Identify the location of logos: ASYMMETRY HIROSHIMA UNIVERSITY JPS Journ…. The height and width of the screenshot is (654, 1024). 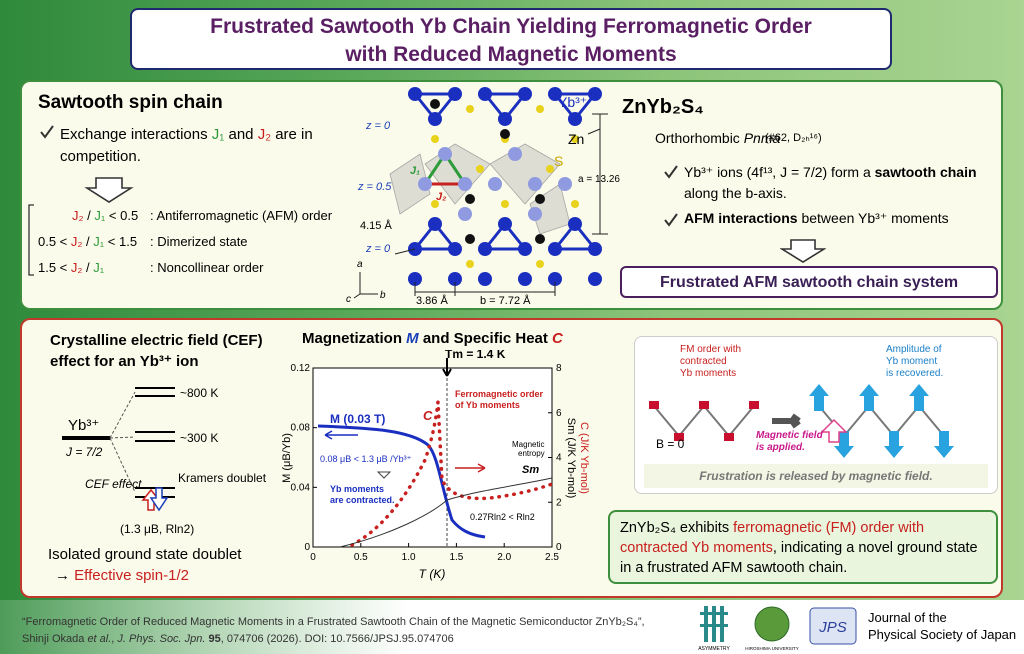
(857, 629).